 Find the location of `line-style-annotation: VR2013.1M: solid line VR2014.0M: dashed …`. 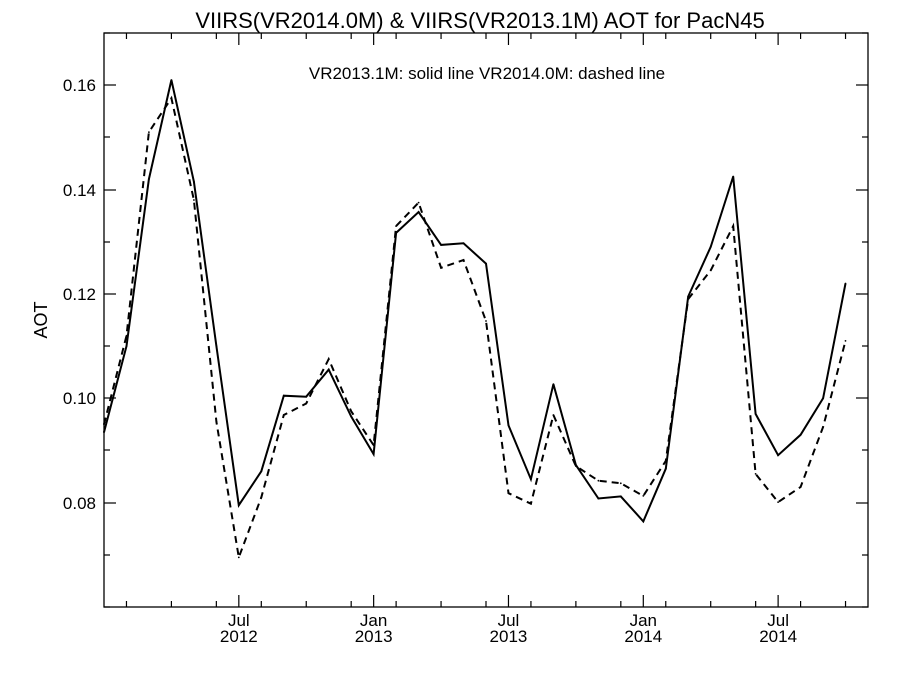

line-style-annotation: VR2013.1M: solid line VR2014.0M: dashed … is located at coordinates (487, 73).